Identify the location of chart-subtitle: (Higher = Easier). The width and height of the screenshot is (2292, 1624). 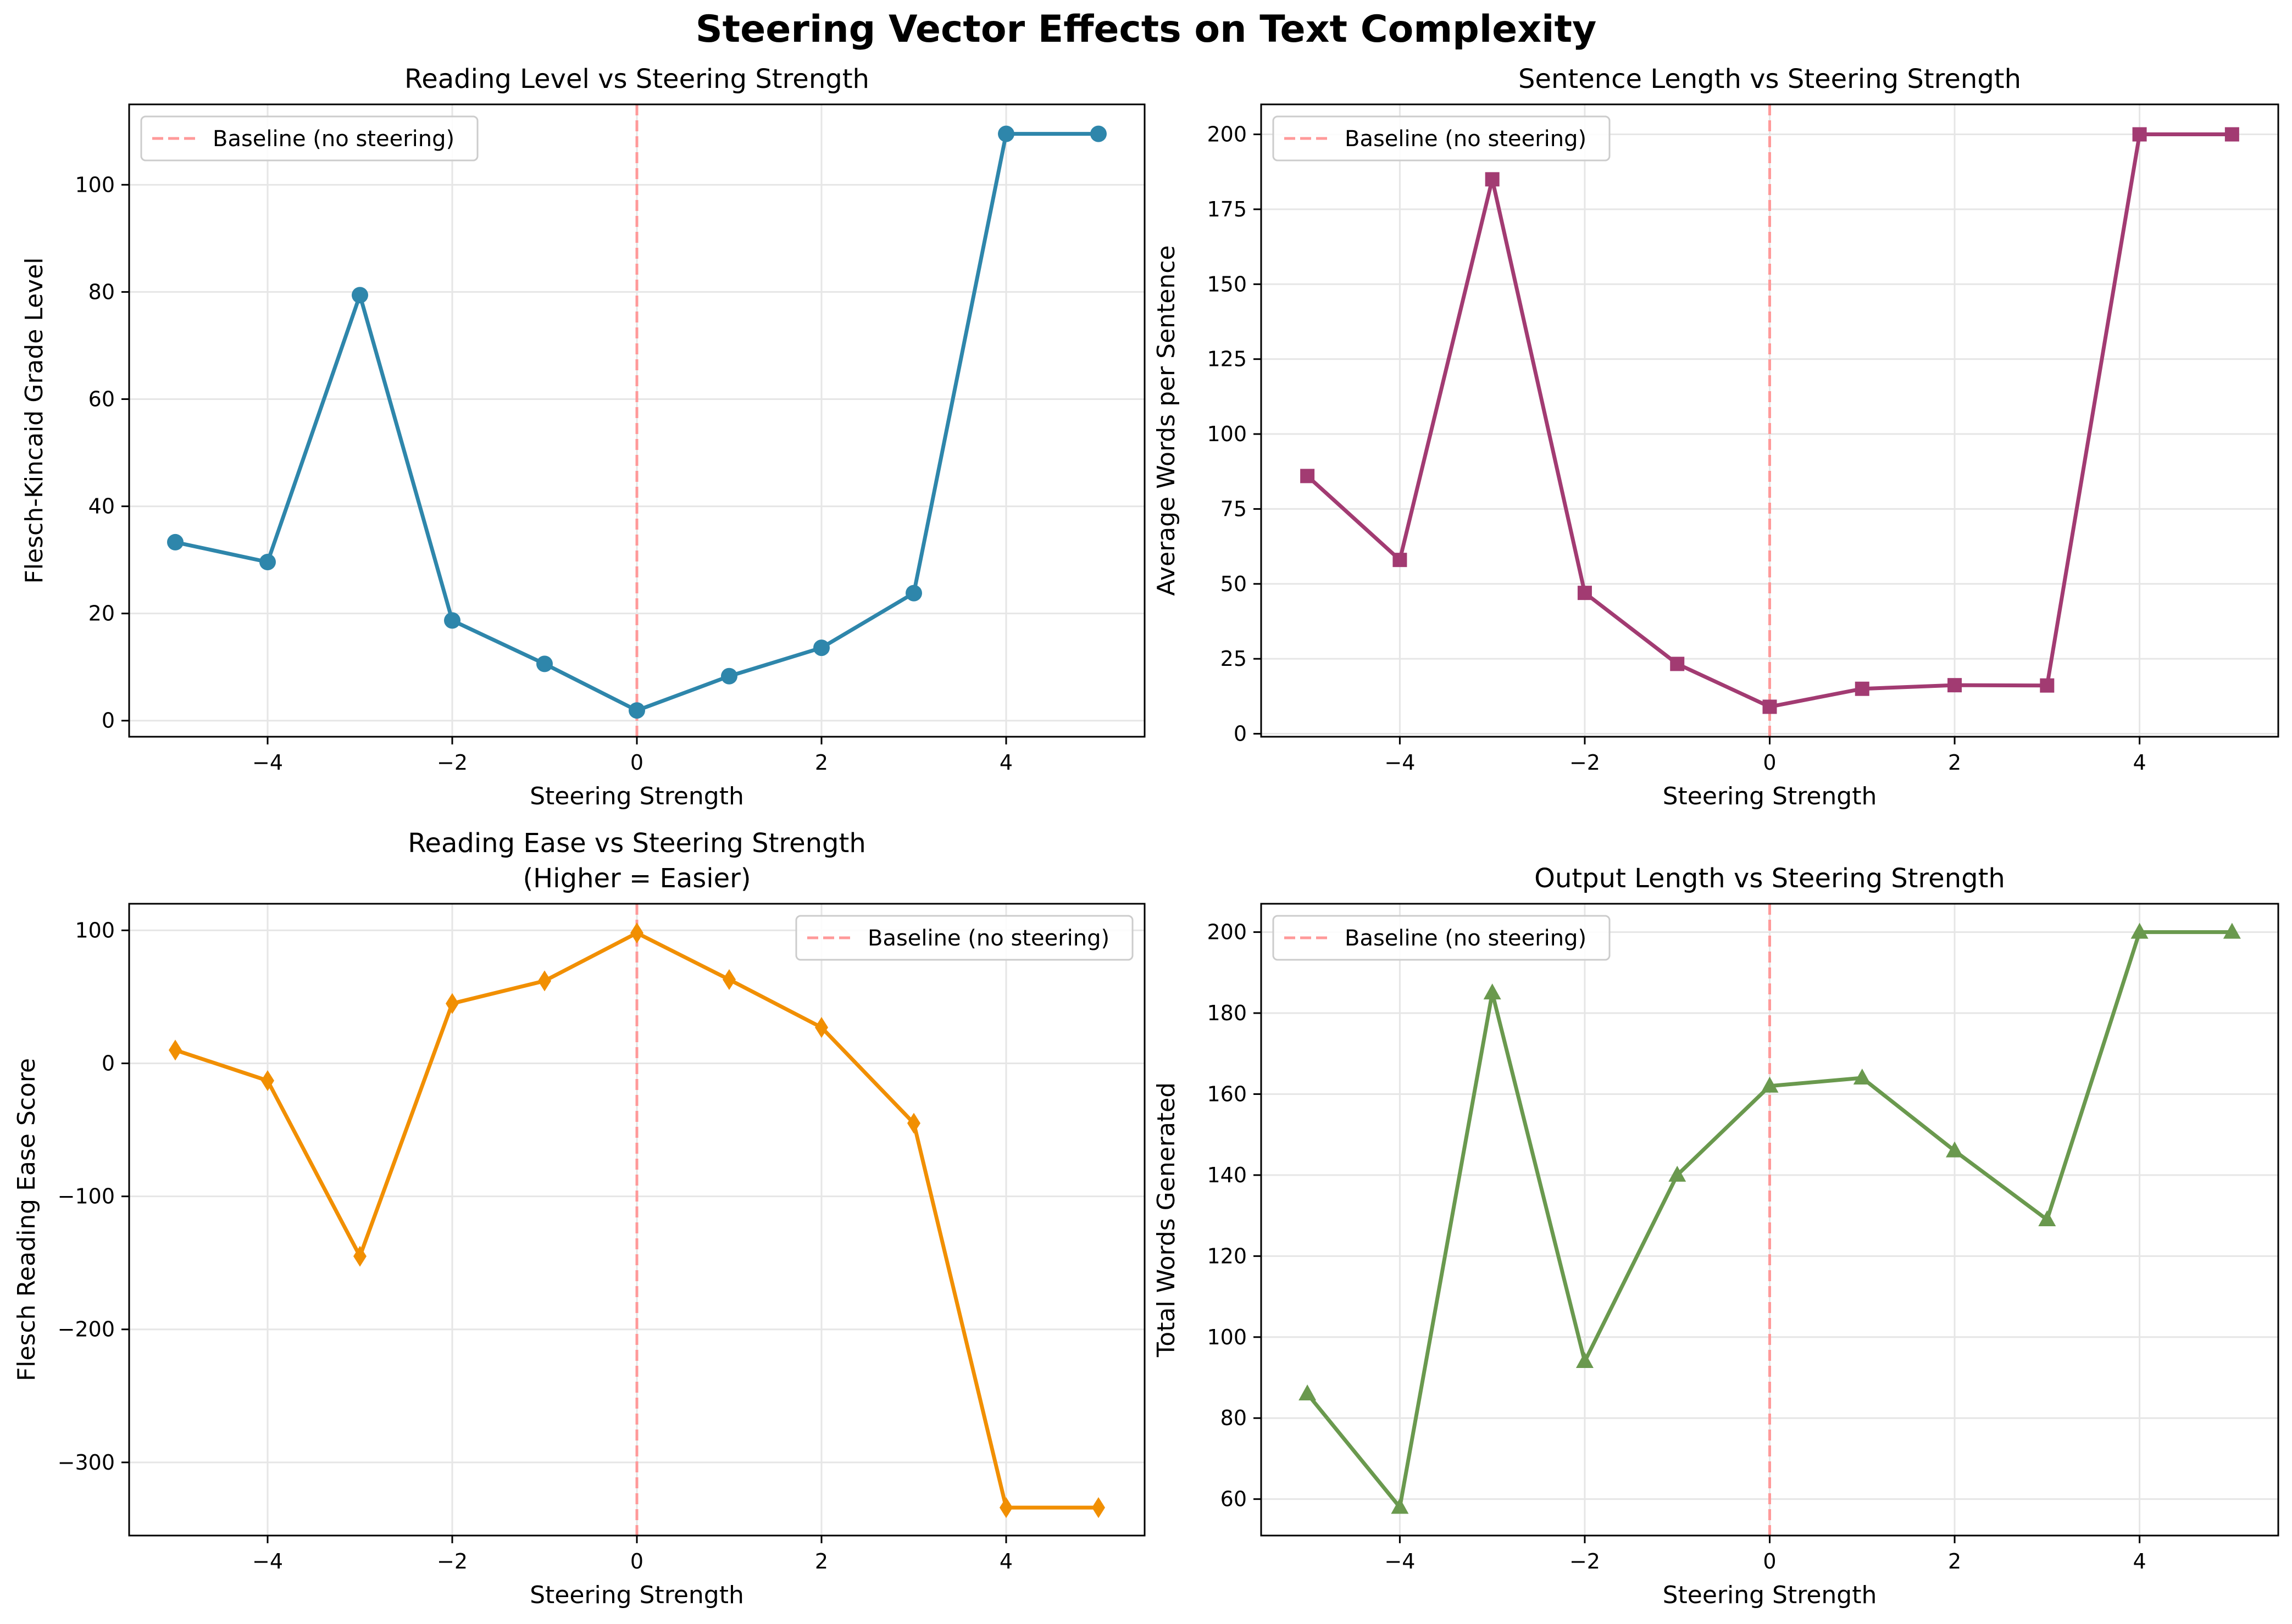
(637, 878).